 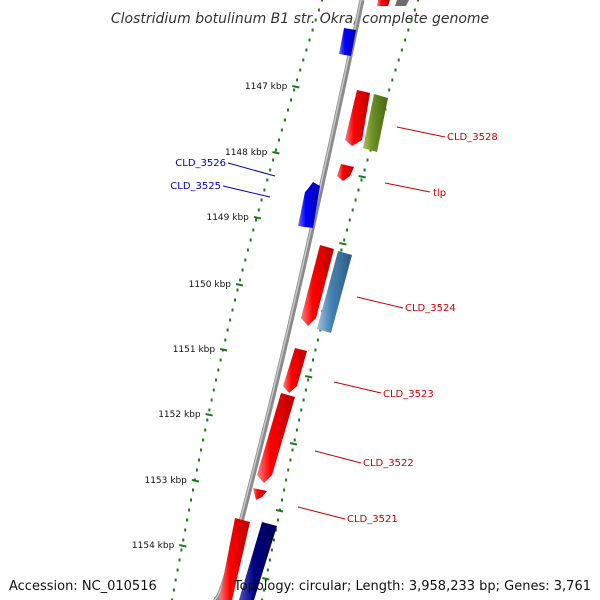 What do you see at coordinates (179, 415) in the screenshot?
I see `scale-tick-label: 1152 kbp` at bounding box center [179, 415].